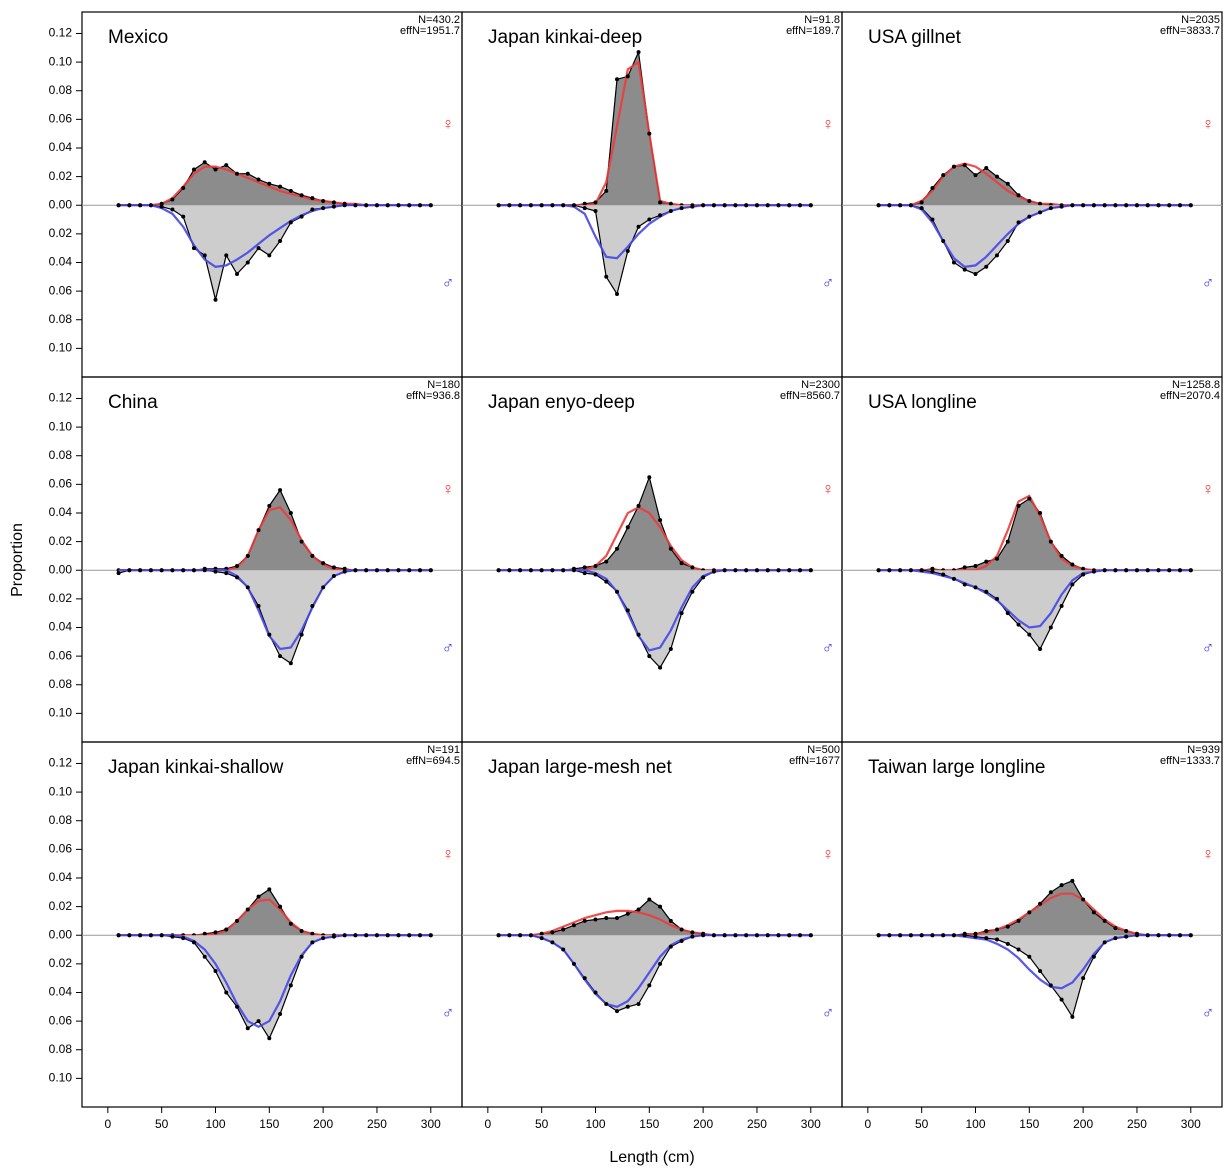 The height and width of the screenshot is (1169, 1224). Describe the element at coordinates (867, 1124) in the screenshot. I see `x-tick-label: 0` at that location.